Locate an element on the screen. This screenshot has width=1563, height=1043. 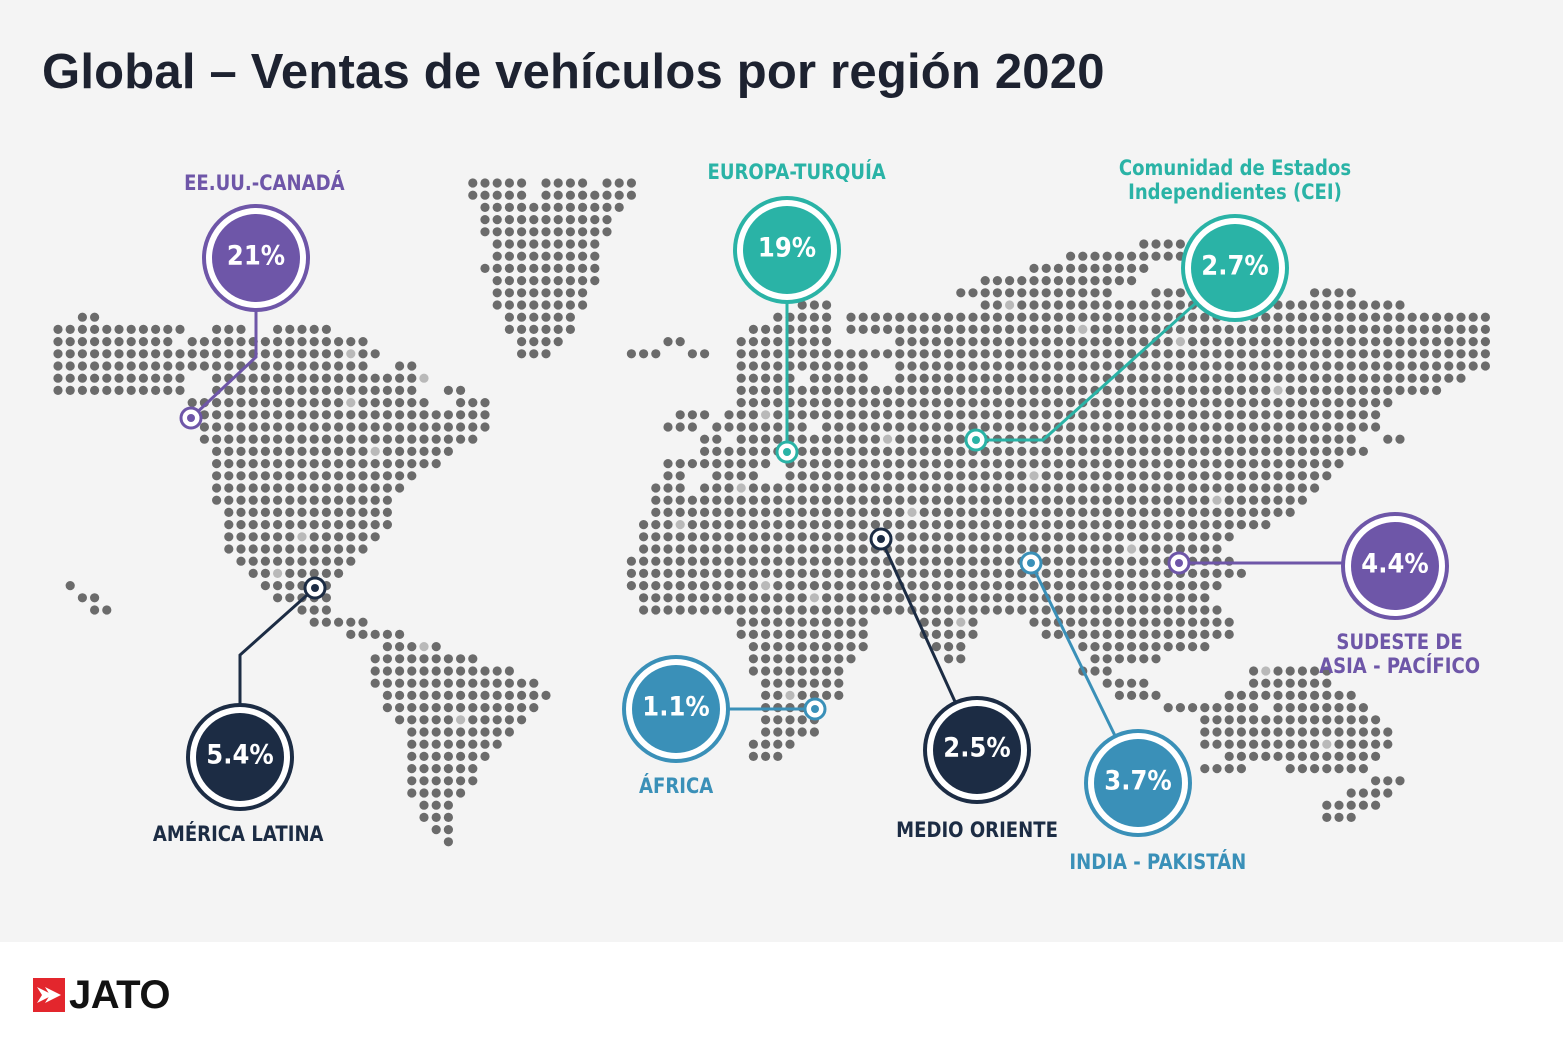
region-label-line: MEDIO ORIENTE is located at coordinates (977, 830).